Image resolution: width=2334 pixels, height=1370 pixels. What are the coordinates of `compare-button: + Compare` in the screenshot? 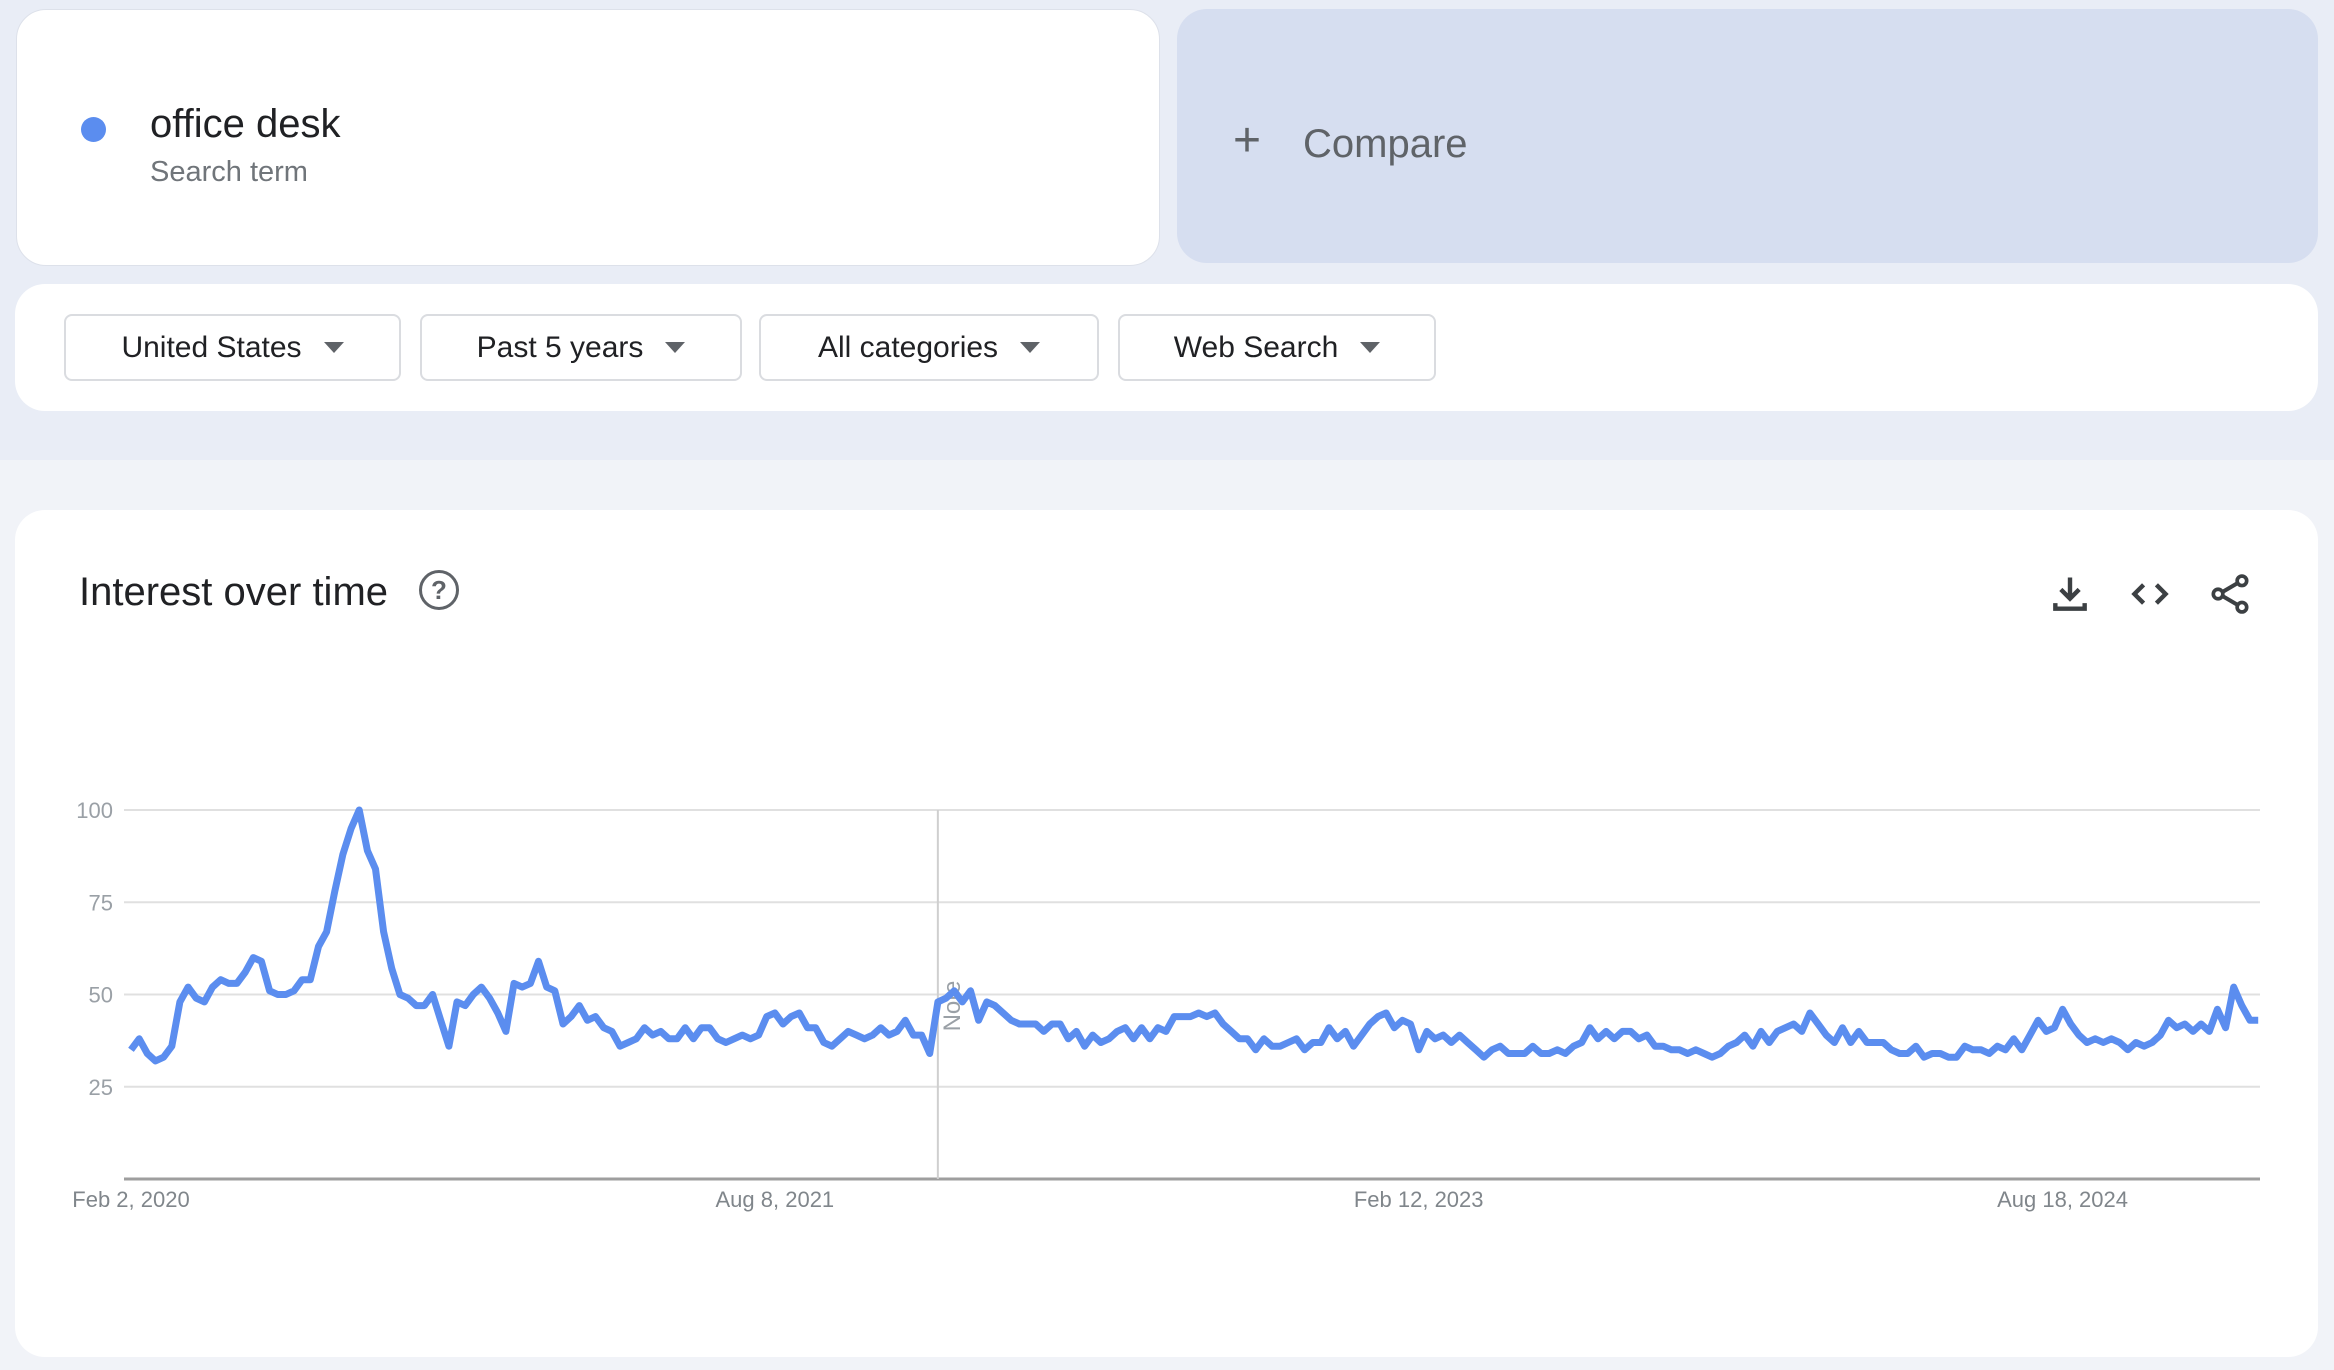 It's located at (1747, 136).